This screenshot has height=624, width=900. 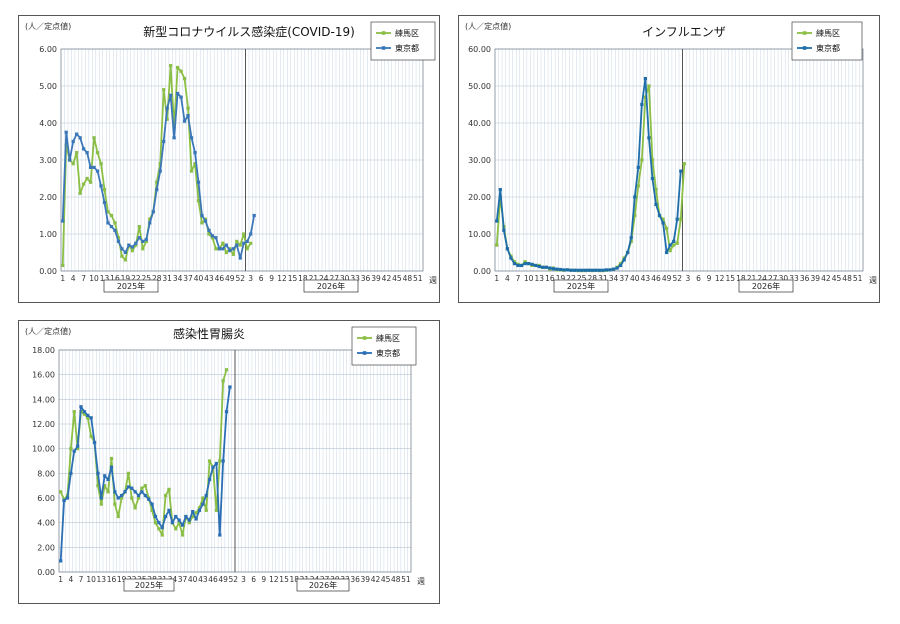 What do you see at coordinates (105, 278) in the screenshot?
I see `x-tick-label: 13` at bounding box center [105, 278].